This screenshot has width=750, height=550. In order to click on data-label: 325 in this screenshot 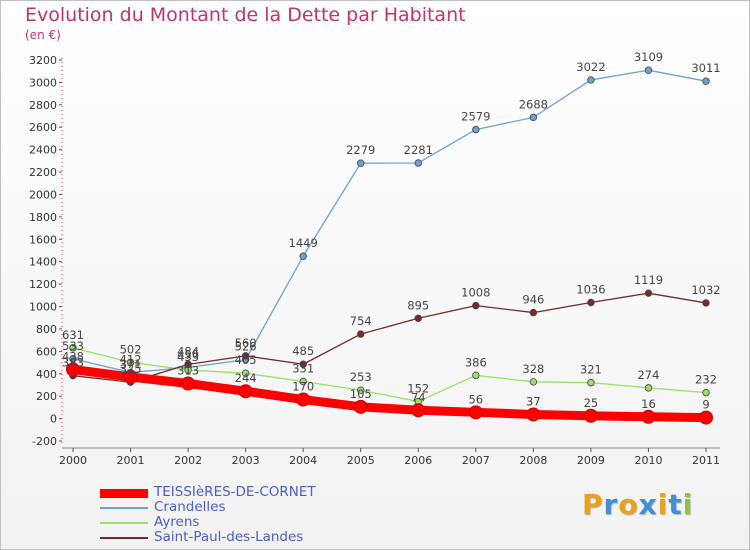, I will do `click(131, 369)`.